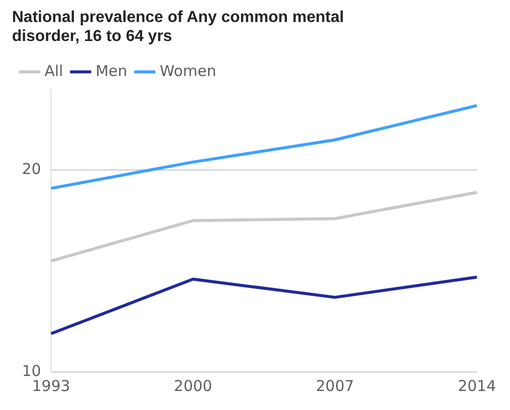  I want to click on legend-label: All, so click(54, 71).